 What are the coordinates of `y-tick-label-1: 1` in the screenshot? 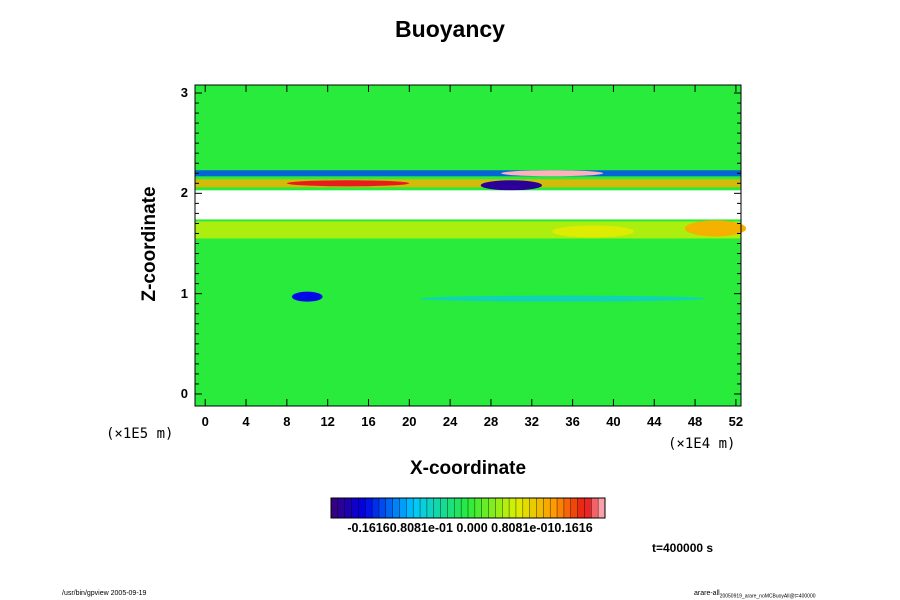 It's located at (184, 293).